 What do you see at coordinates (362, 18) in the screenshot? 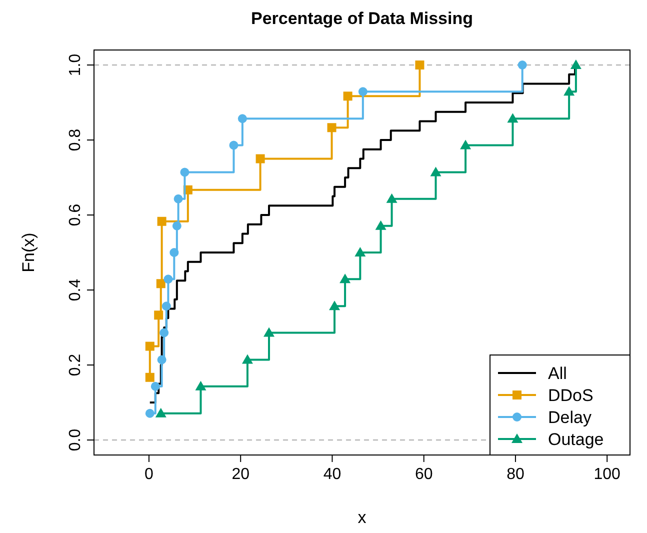
I see `chart-title: Percentage of Data Missing` at bounding box center [362, 18].